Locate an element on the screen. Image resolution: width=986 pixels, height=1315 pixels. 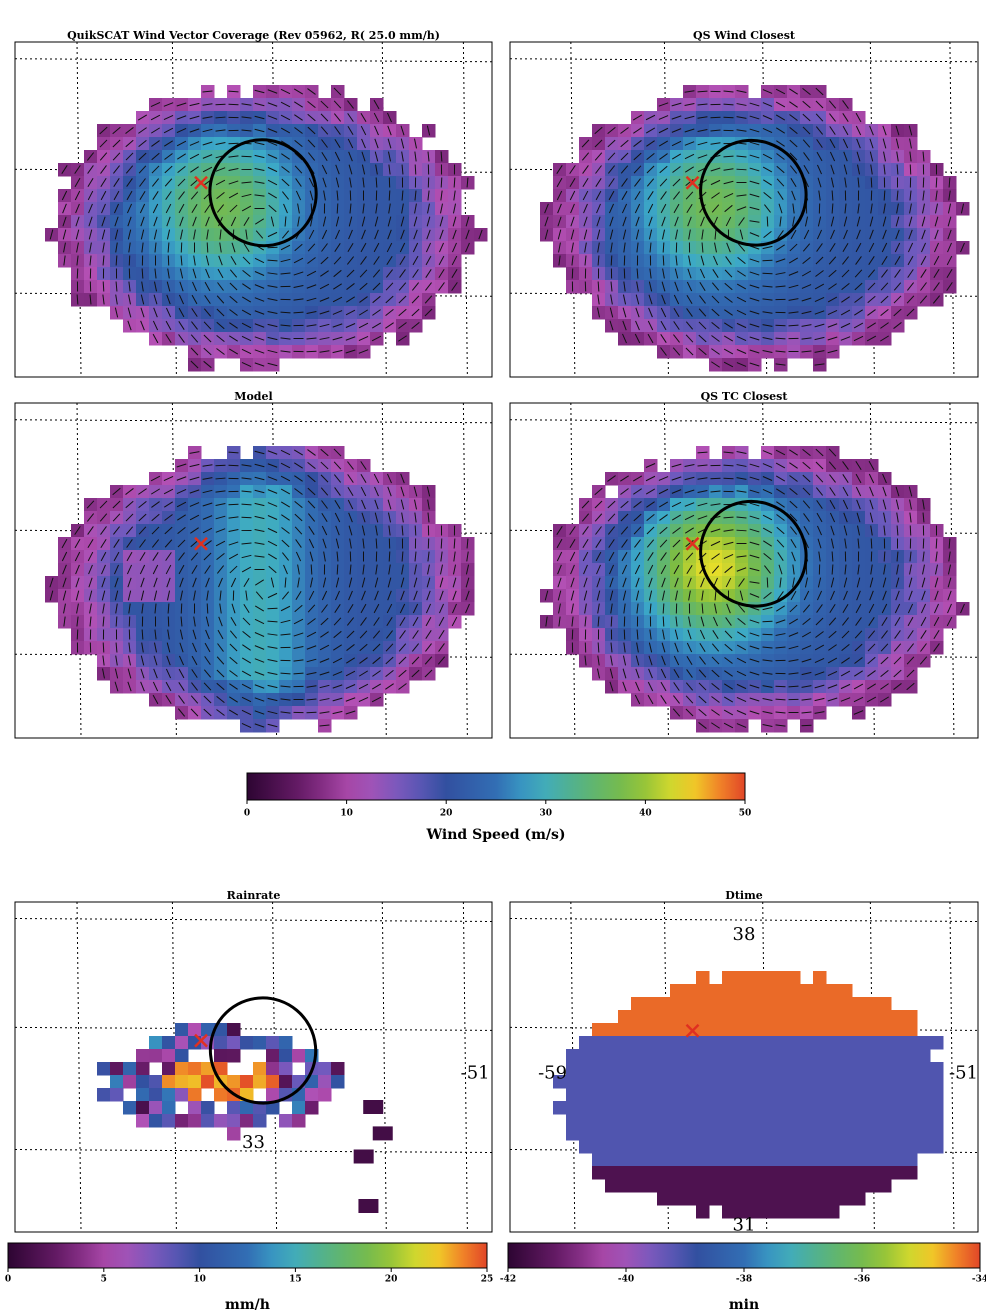
map-label: 33 is located at coordinates (253, 1142).